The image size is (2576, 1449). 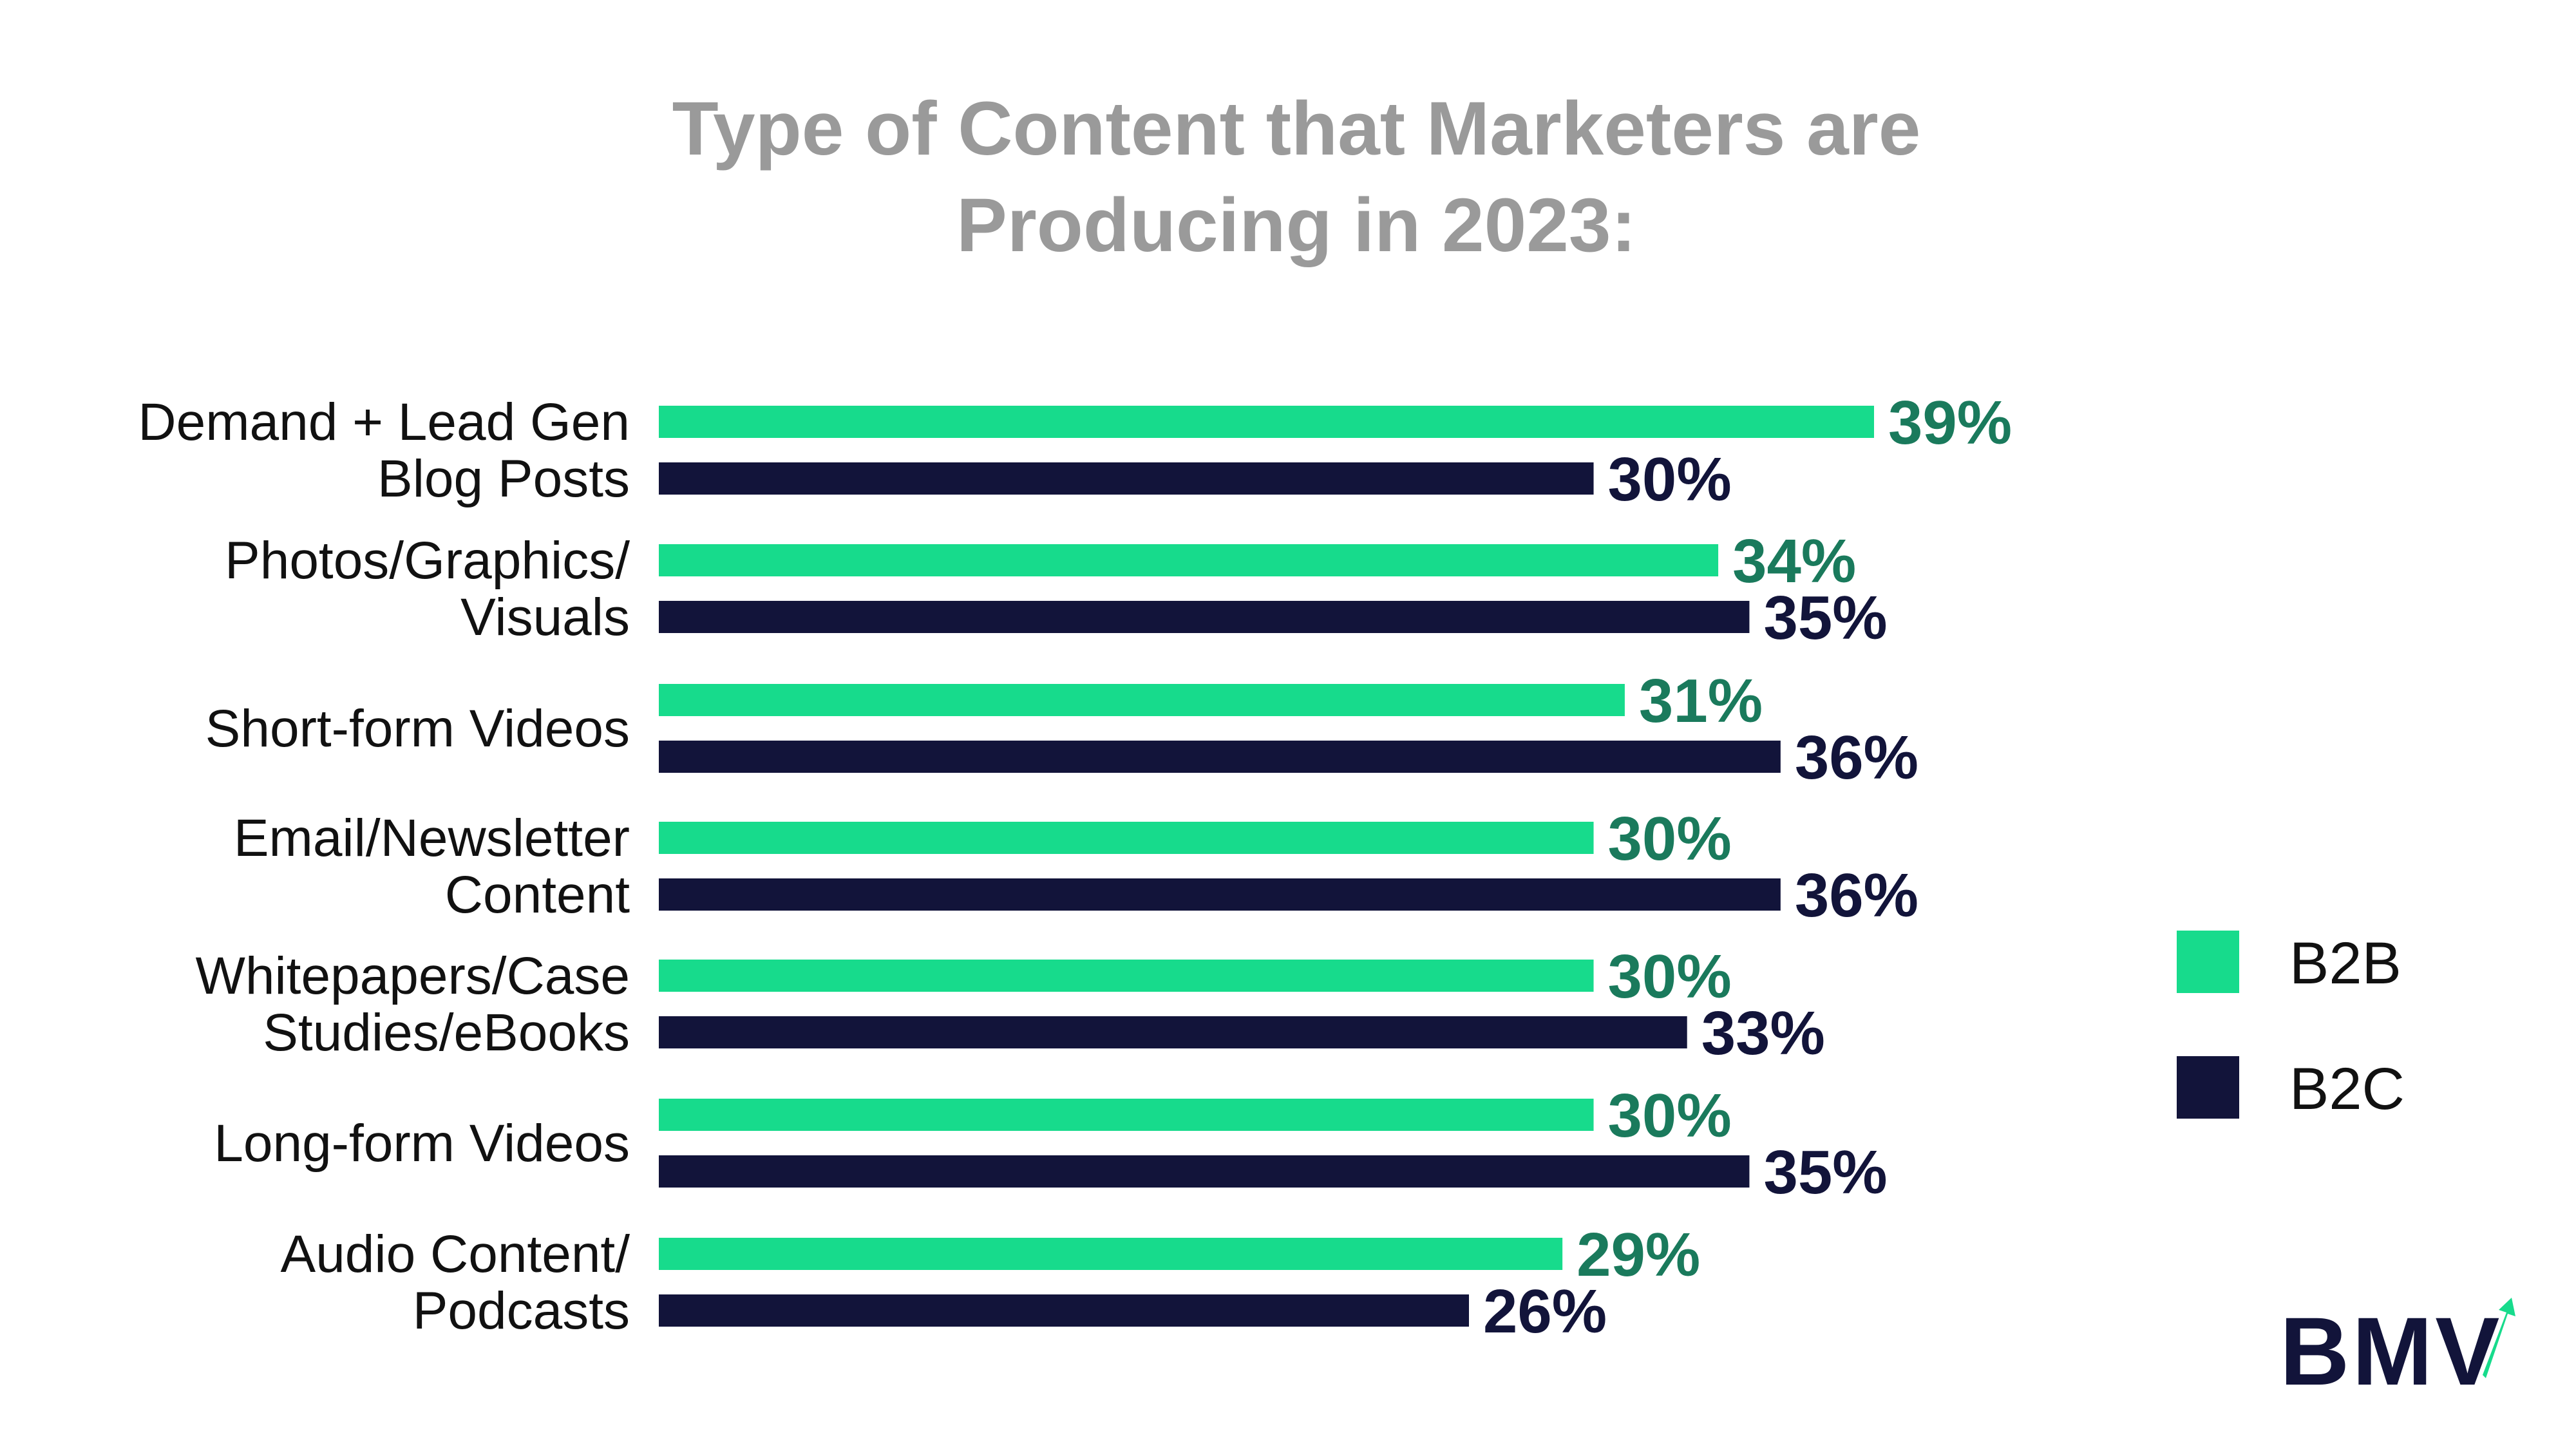 I want to click on logo: BMV, so click(x=2397, y=1351).